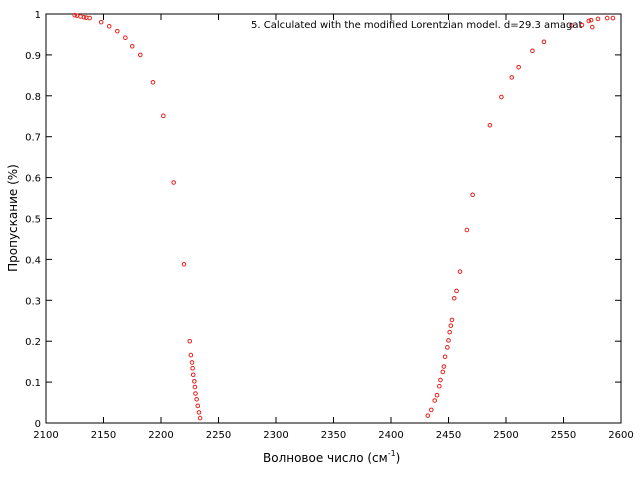 The image size is (640, 480). What do you see at coordinates (33, 97) in the screenshot?
I see `y-tick-label: 0.8` at bounding box center [33, 97].